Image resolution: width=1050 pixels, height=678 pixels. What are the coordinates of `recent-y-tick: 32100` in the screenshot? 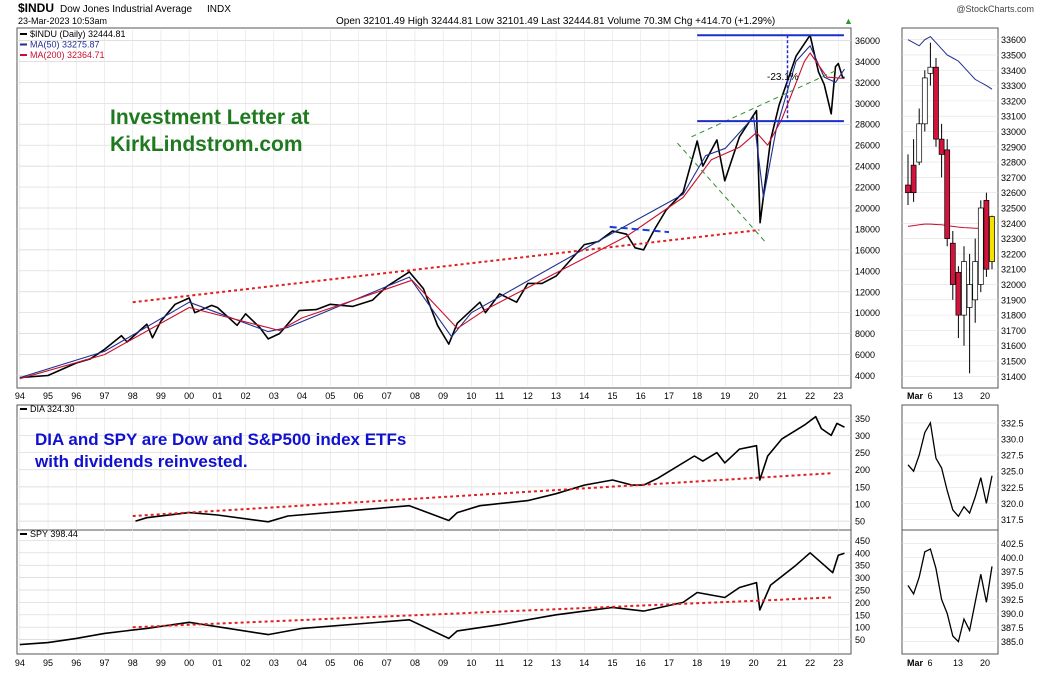 It's located at (1013, 270).